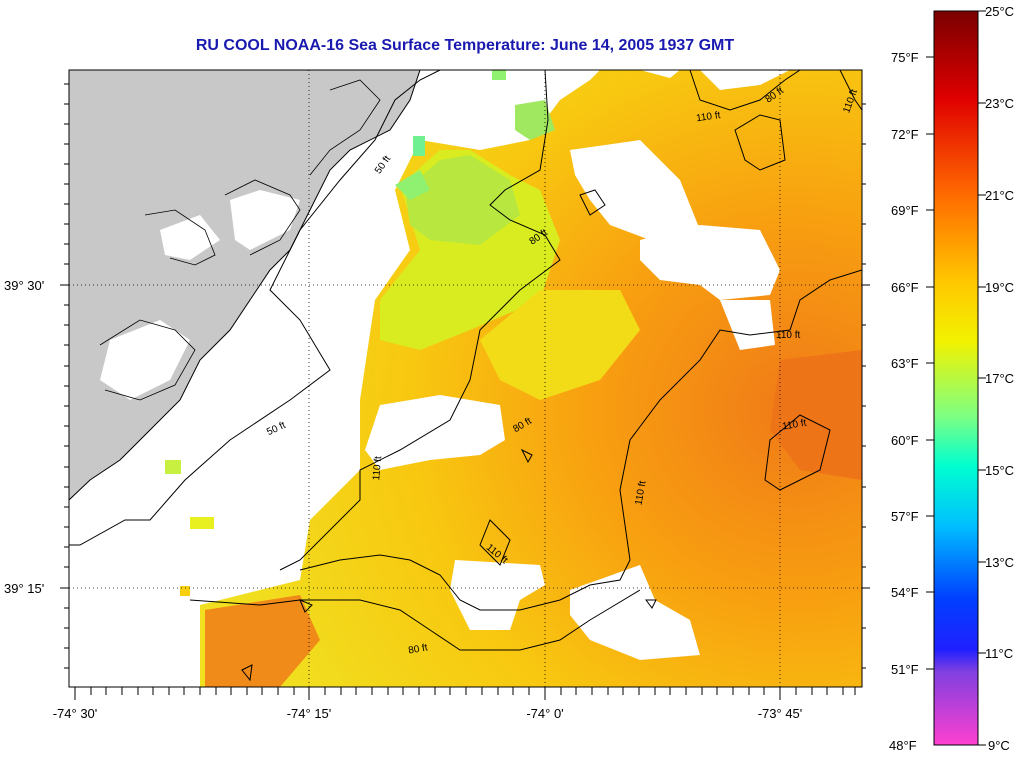 The image size is (1024, 761). What do you see at coordinates (905, 287) in the screenshot?
I see `fahrenheit-label: 66°F` at bounding box center [905, 287].